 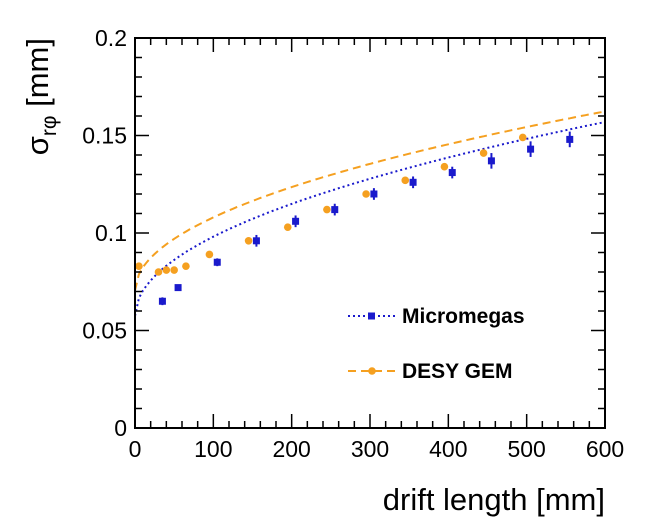 What do you see at coordinates (37, 145) in the screenshot?
I see `y-axis-title-main: σ` at bounding box center [37, 145].